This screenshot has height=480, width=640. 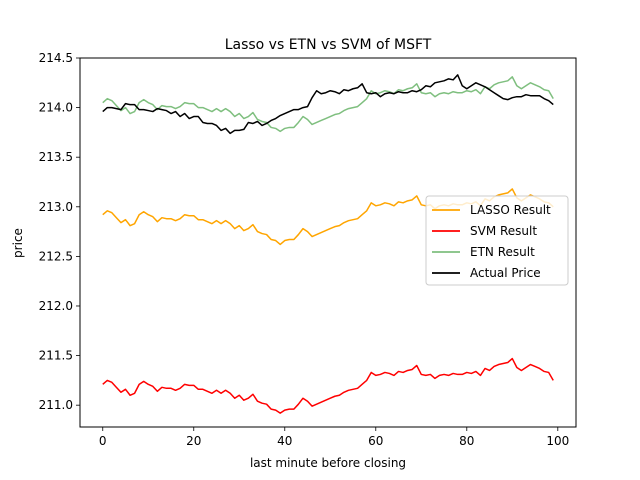 What do you see at coordinates (56, 157) in the screenshot?
I see `y-tick-label: 213.5` at bounding box center [56, 157].